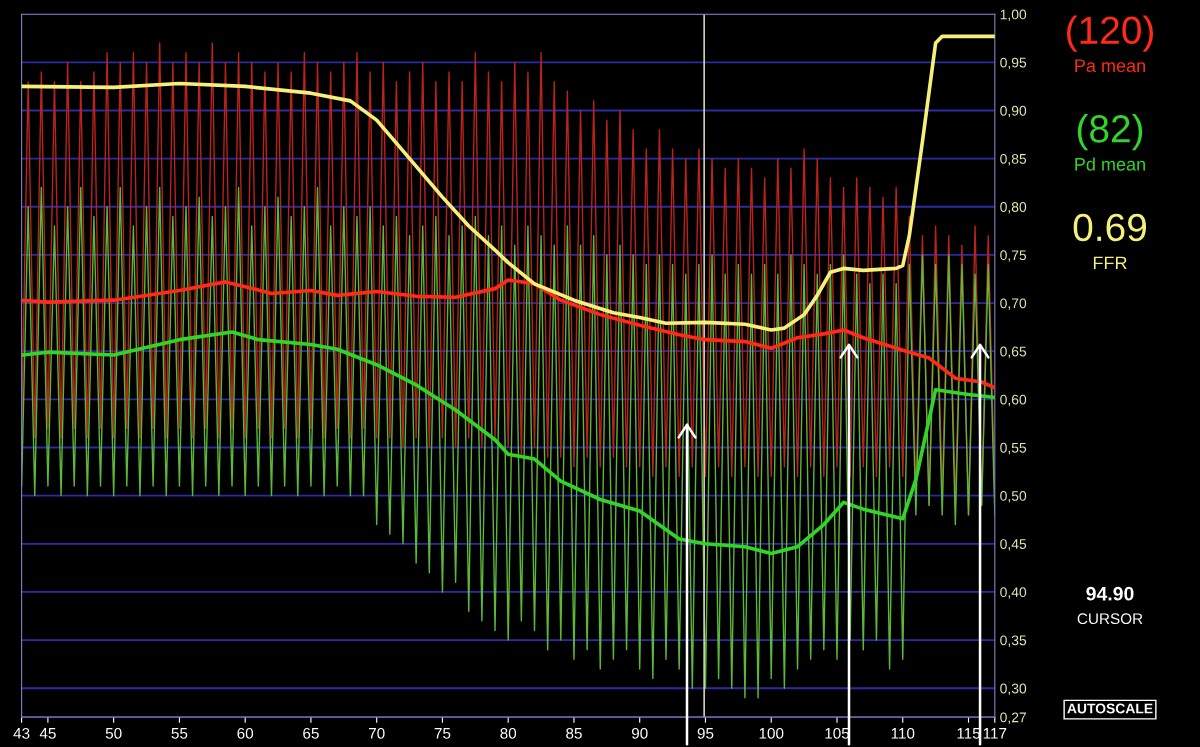 Image resolution: width=1200 pixels, height=747 pixels. Describe the element at coordinates (1013, 641) in the screenshot. I see `y-tick-label: 0,35` at that location.